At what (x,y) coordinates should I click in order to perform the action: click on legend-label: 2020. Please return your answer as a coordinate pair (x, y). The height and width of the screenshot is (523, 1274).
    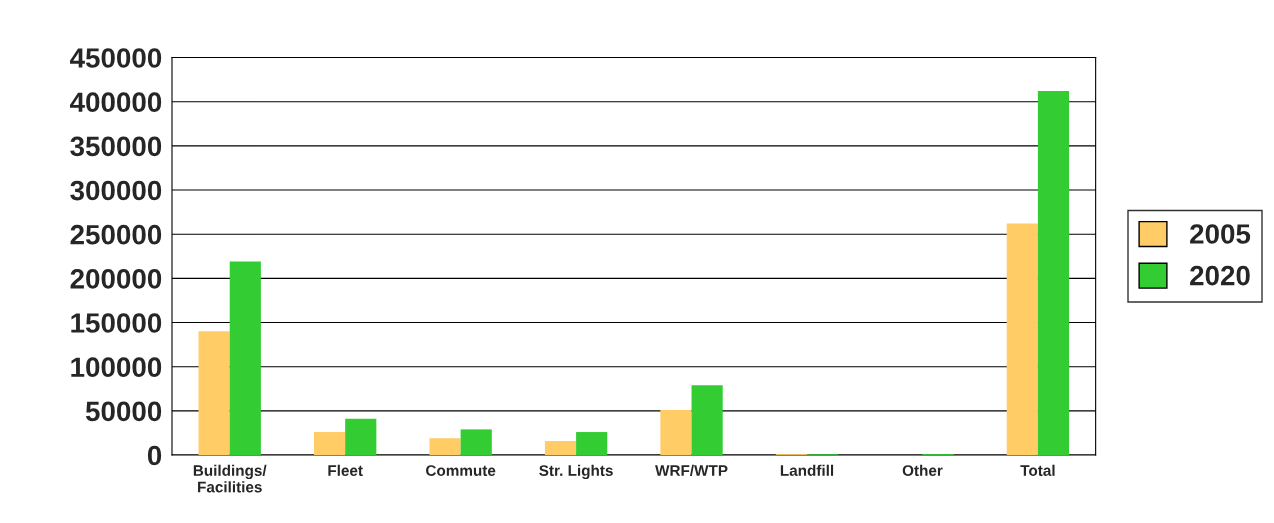
    Looking at the image, I should click on (1220, 275).